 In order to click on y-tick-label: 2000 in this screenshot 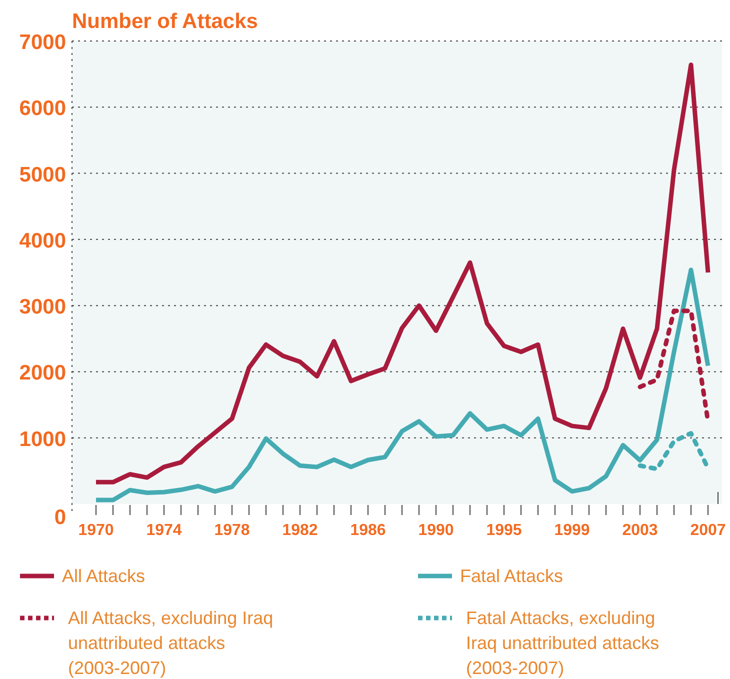, I will do `click(42, 373)`.